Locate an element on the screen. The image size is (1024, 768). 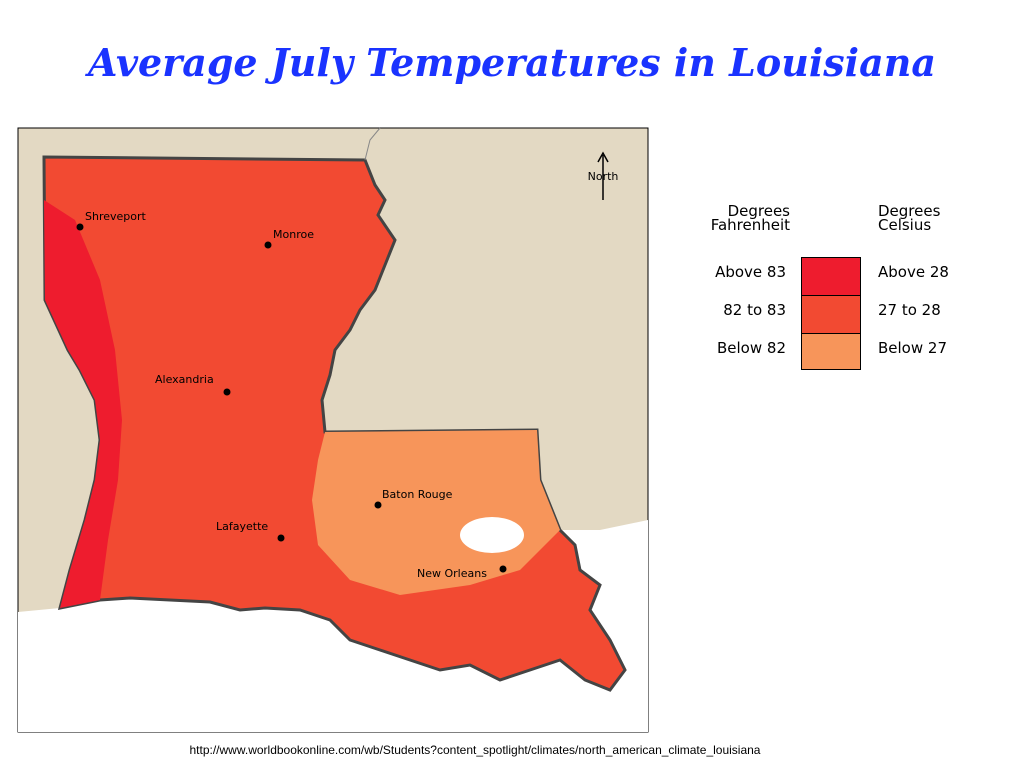
state-border is located at coordinates (372, 144).